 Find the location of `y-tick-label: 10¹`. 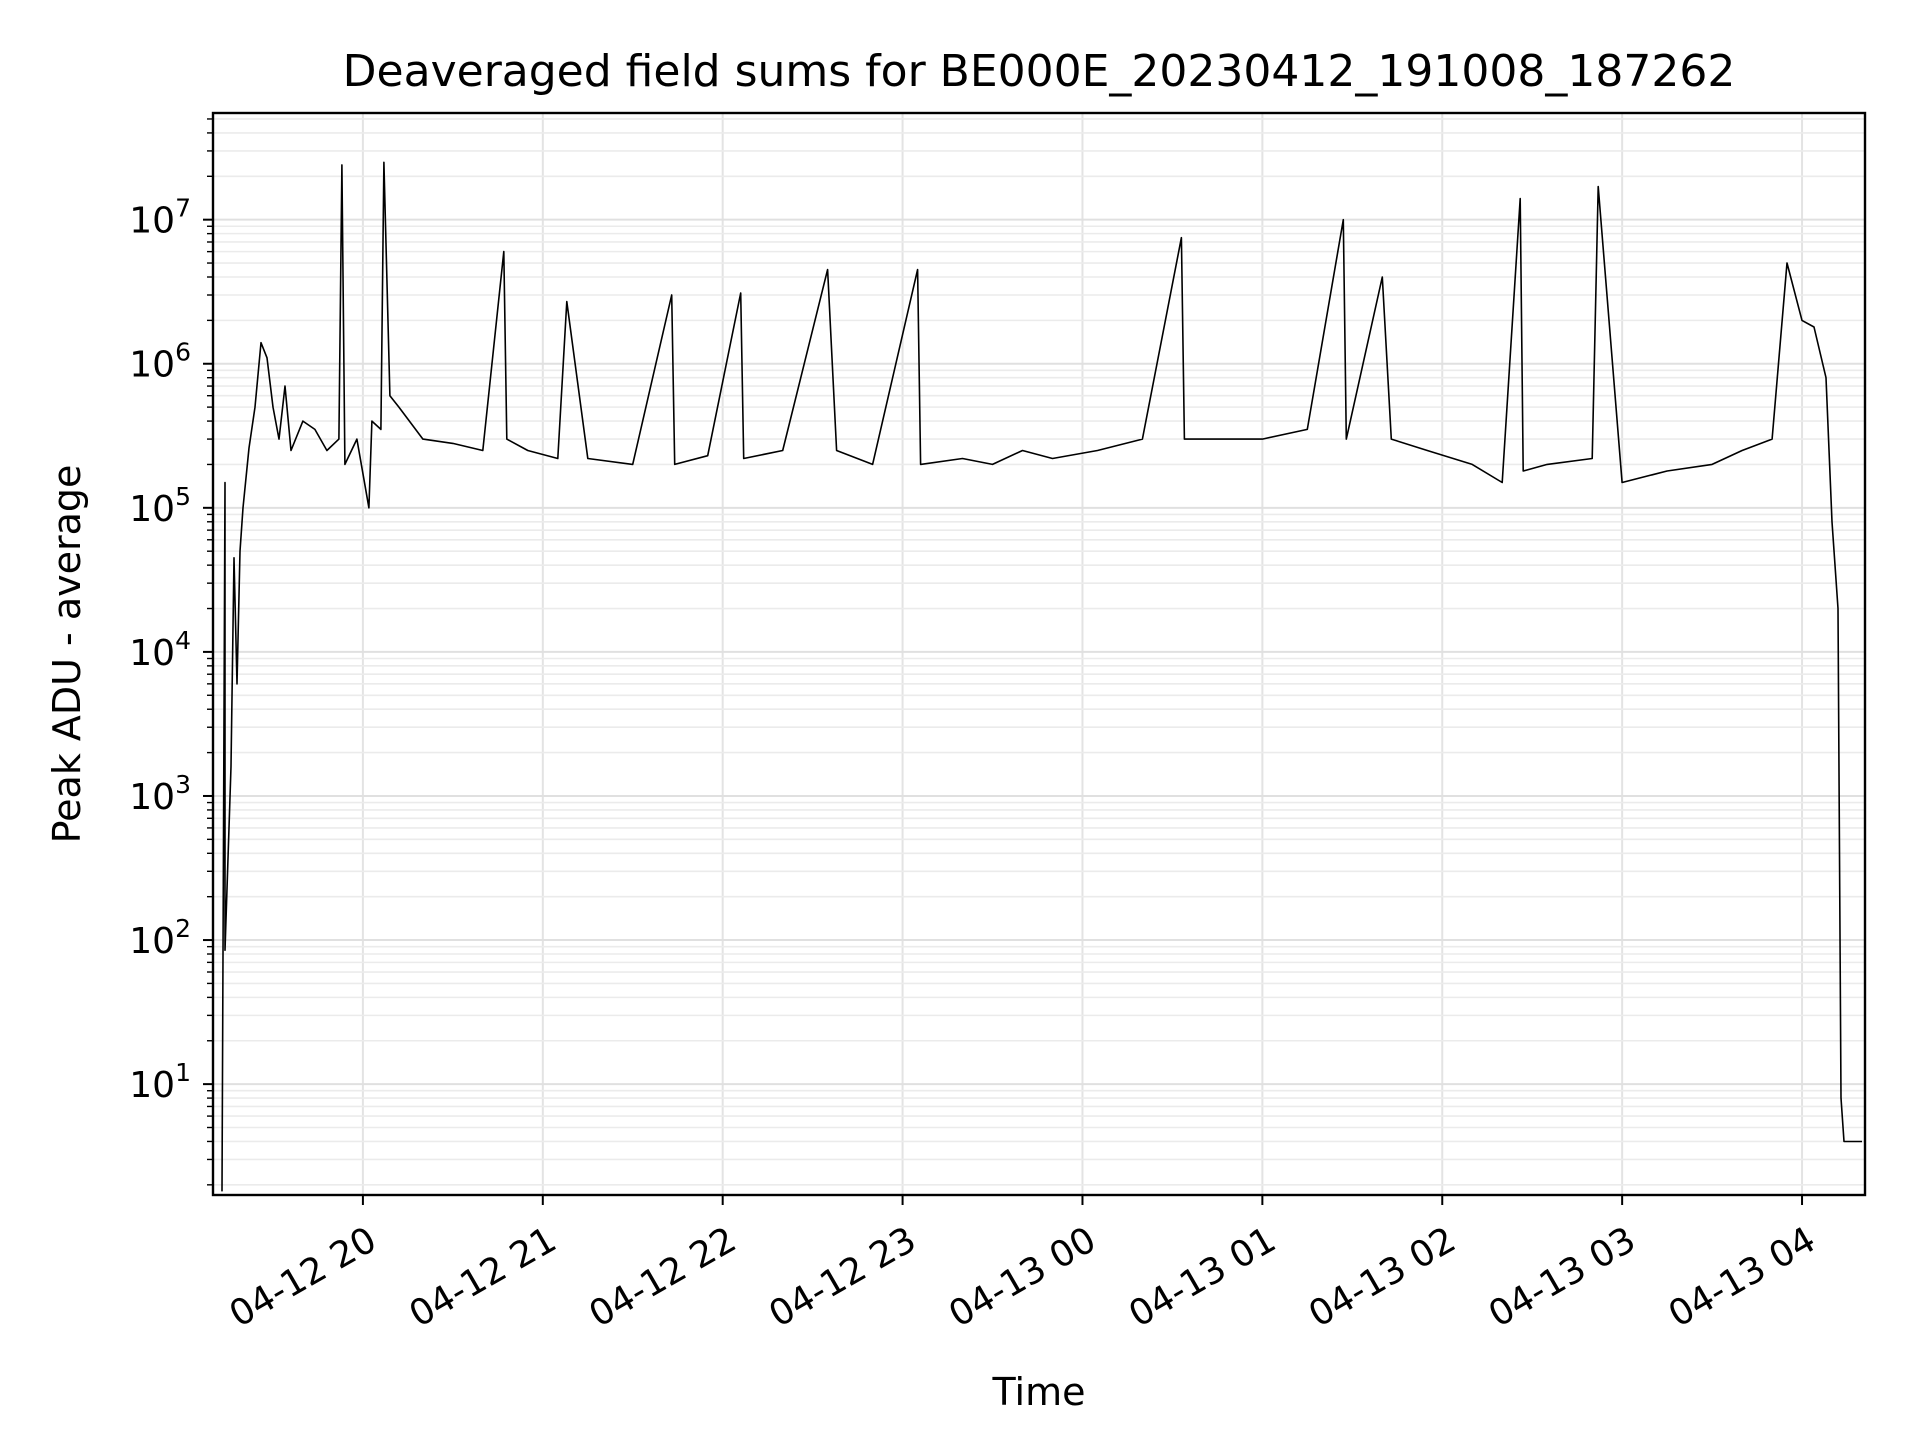

y-tick-label: 10¹ is located at coordinates (160, 1082).